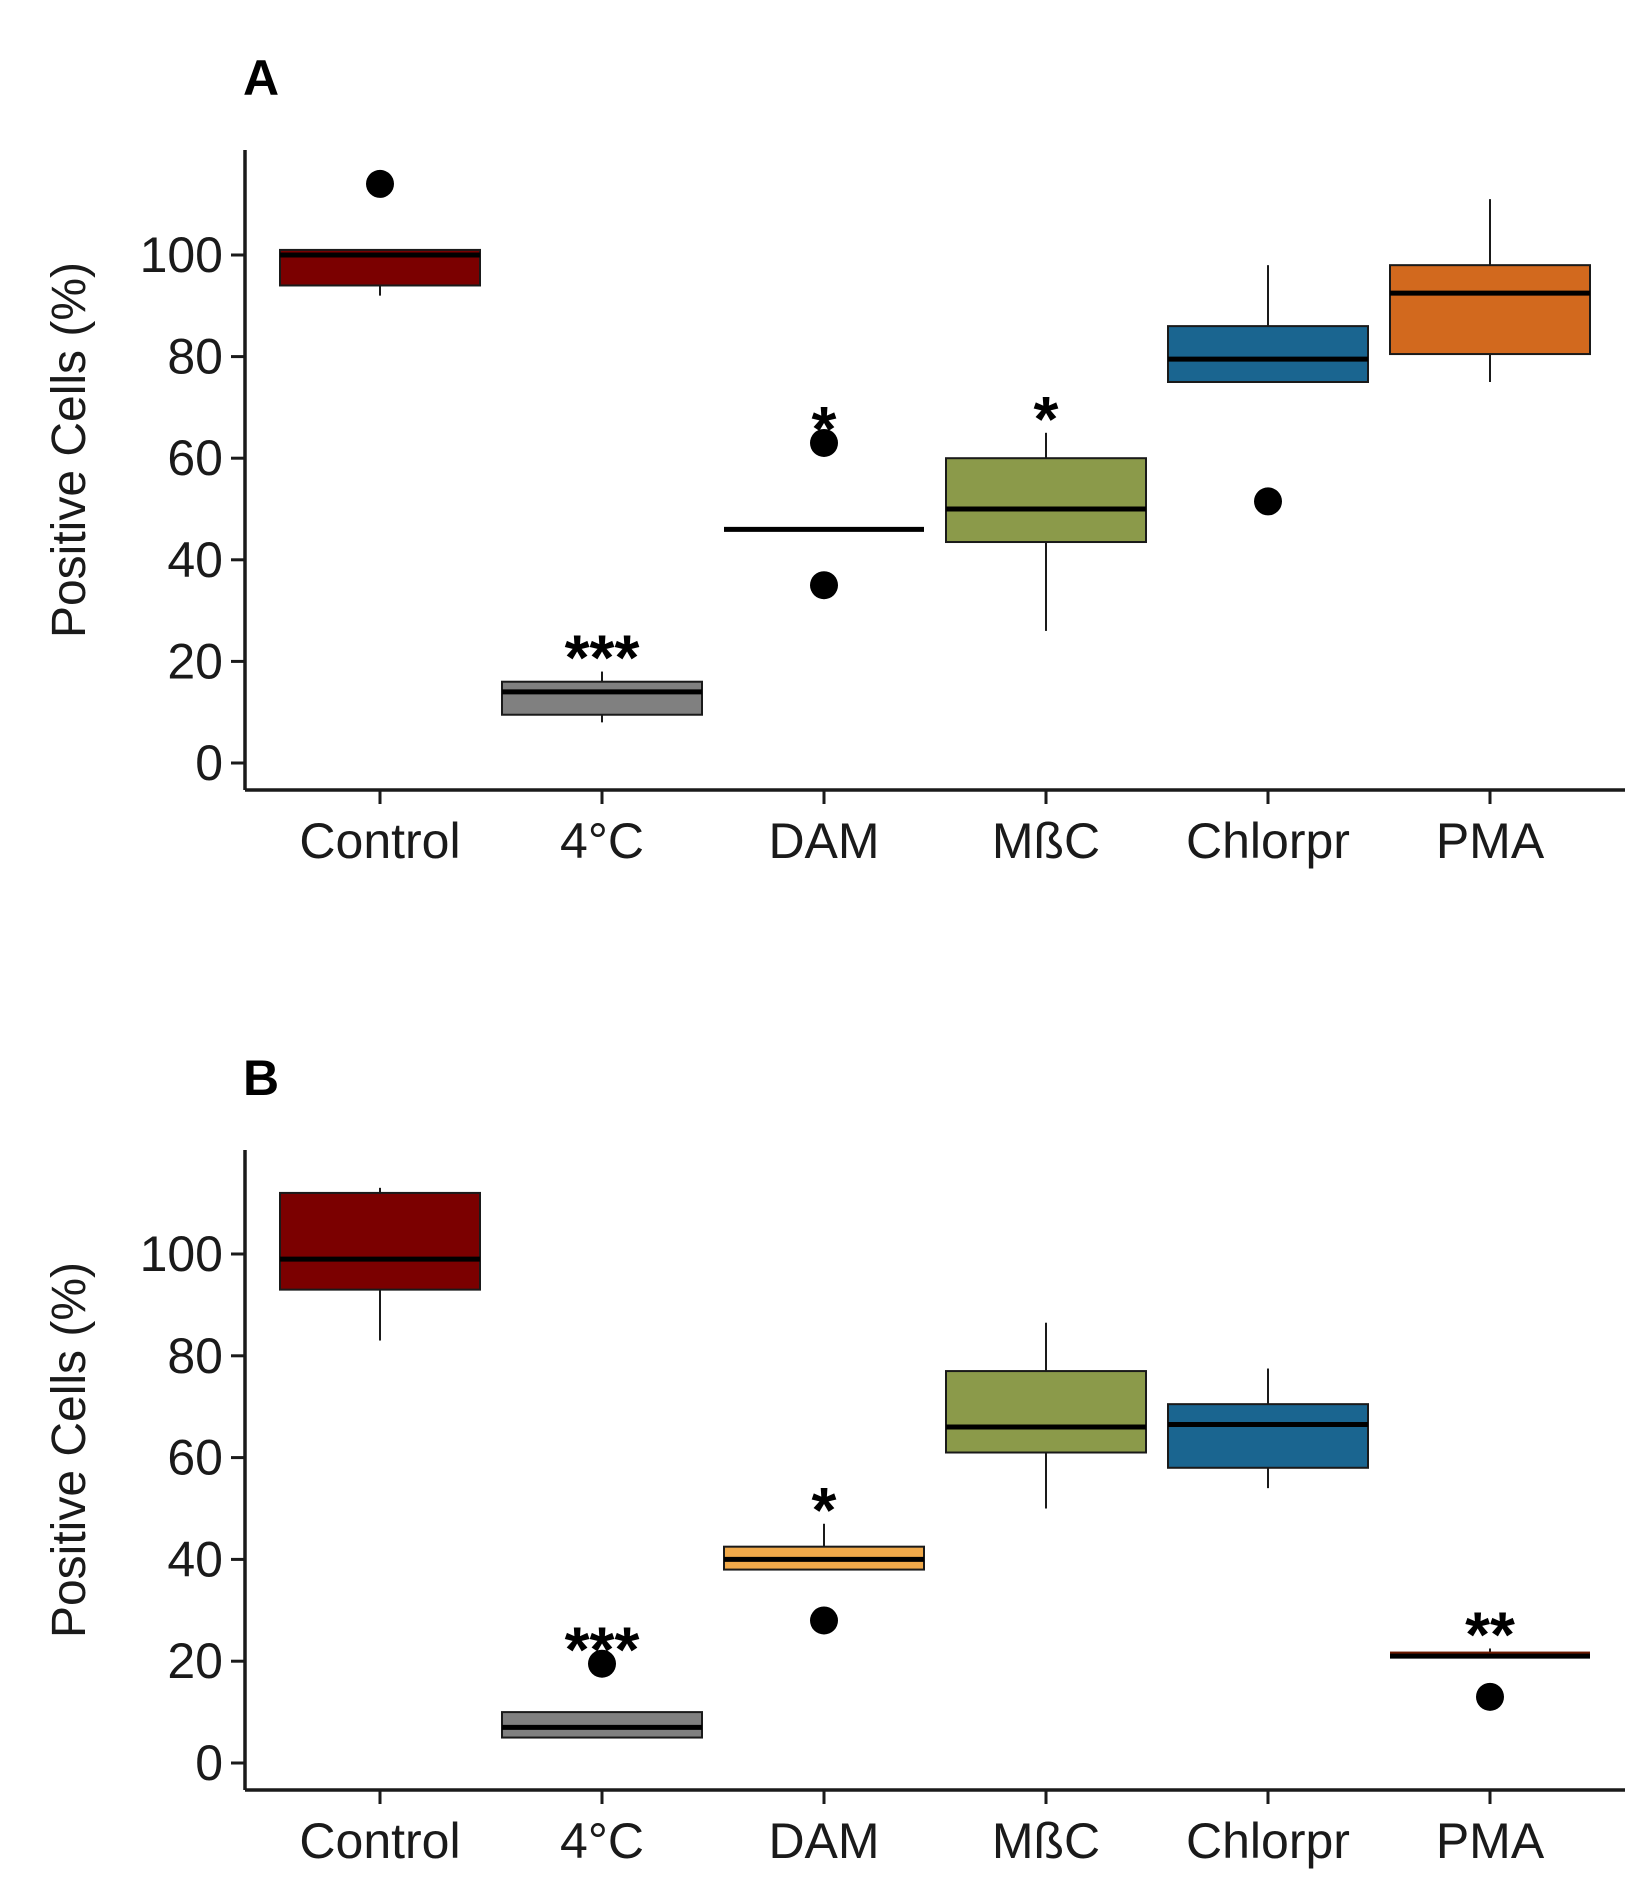  I want to click on panel-b-4c-x-tick-label: 4°C, so click(602, 1841).